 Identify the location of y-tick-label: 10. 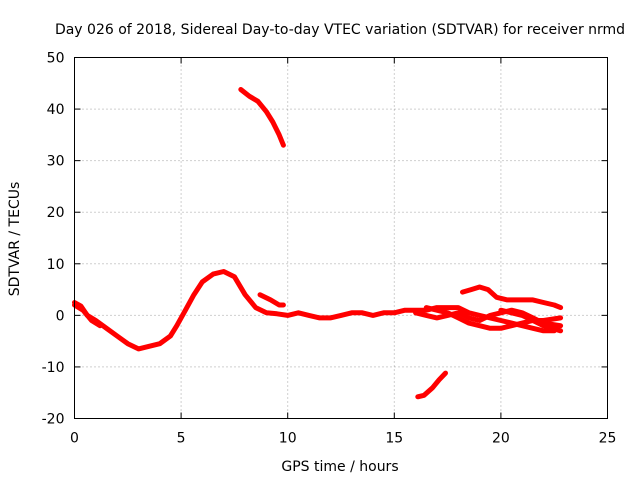
(56, 265).